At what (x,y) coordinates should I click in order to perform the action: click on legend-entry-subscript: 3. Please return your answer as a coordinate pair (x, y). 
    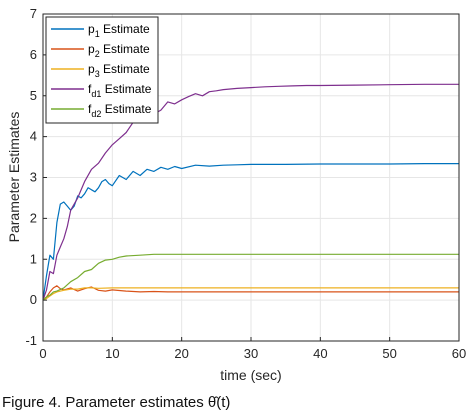
    Looking at the image, I should click on (97, 74).